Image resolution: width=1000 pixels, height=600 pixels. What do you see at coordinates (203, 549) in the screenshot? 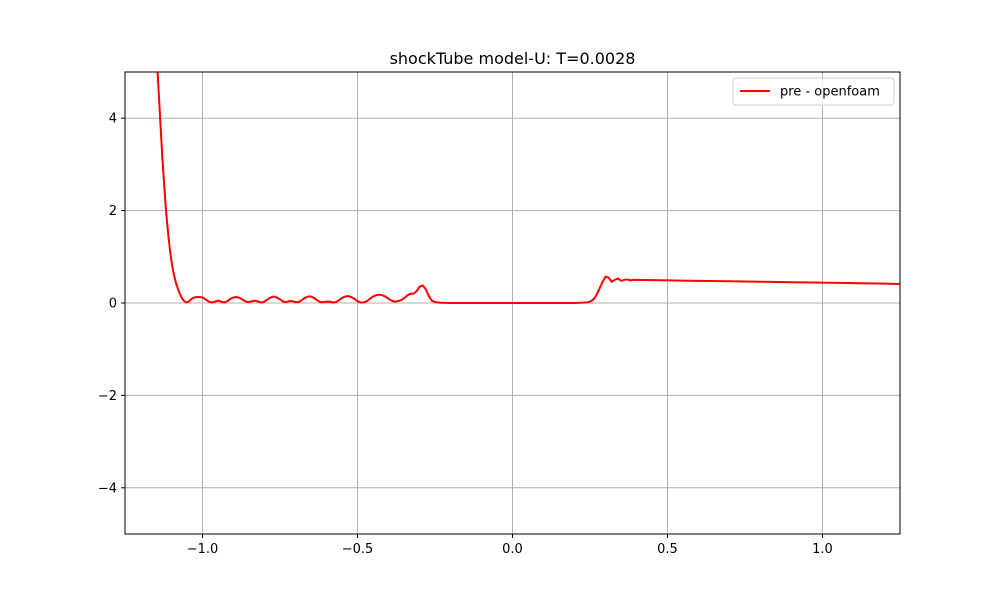
I see `x-tick-label: −1.0` at bounding box center [203, 549].